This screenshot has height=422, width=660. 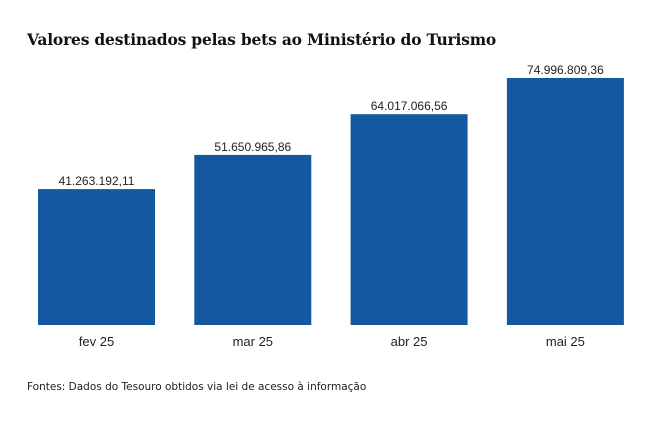 I want to click on value-label-abr-25: 64.017.066,56, so click(x=409, y=106).